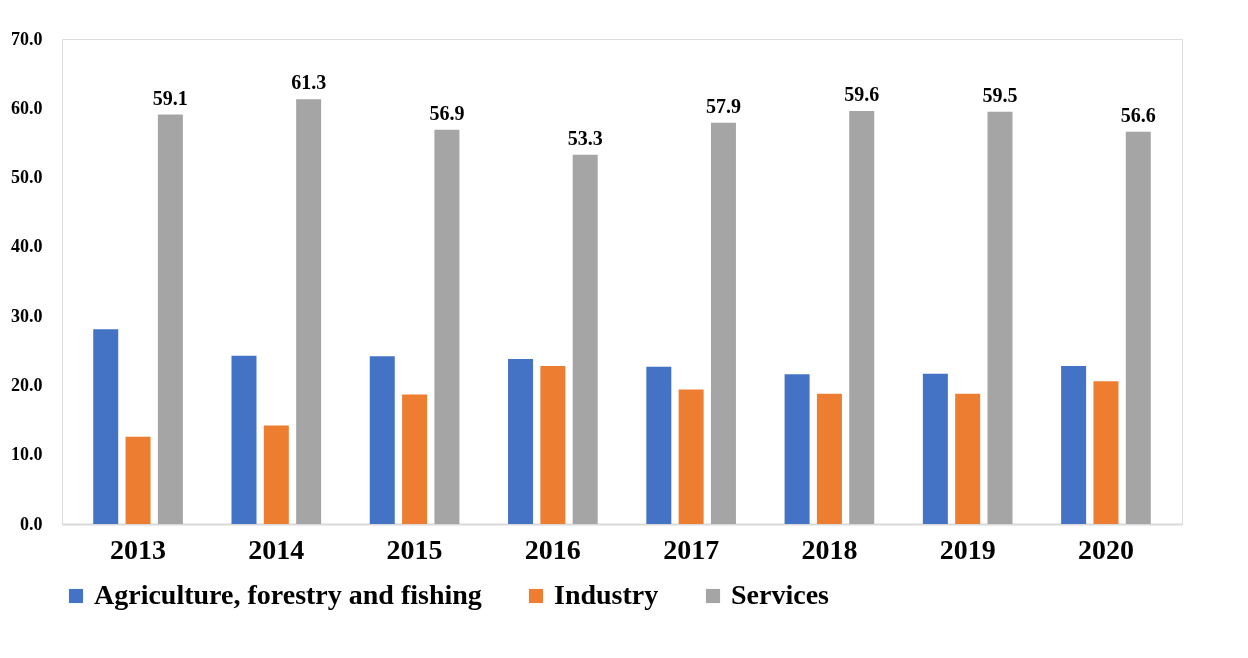  Describe the element at coordinates (447, 112) in the screenshot. I see `data-label: 56.9` at that location.